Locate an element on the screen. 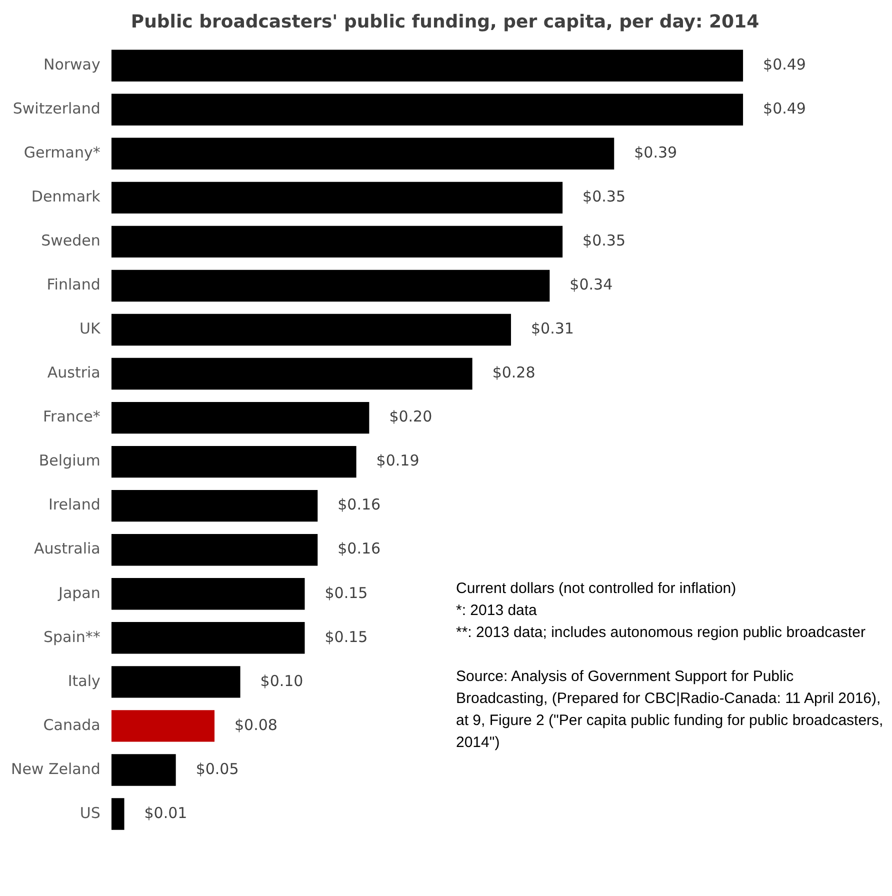 The height and width of the screenshot is (896, 892). y-tick-label: Switzerland is located at coordinates (56, 109).